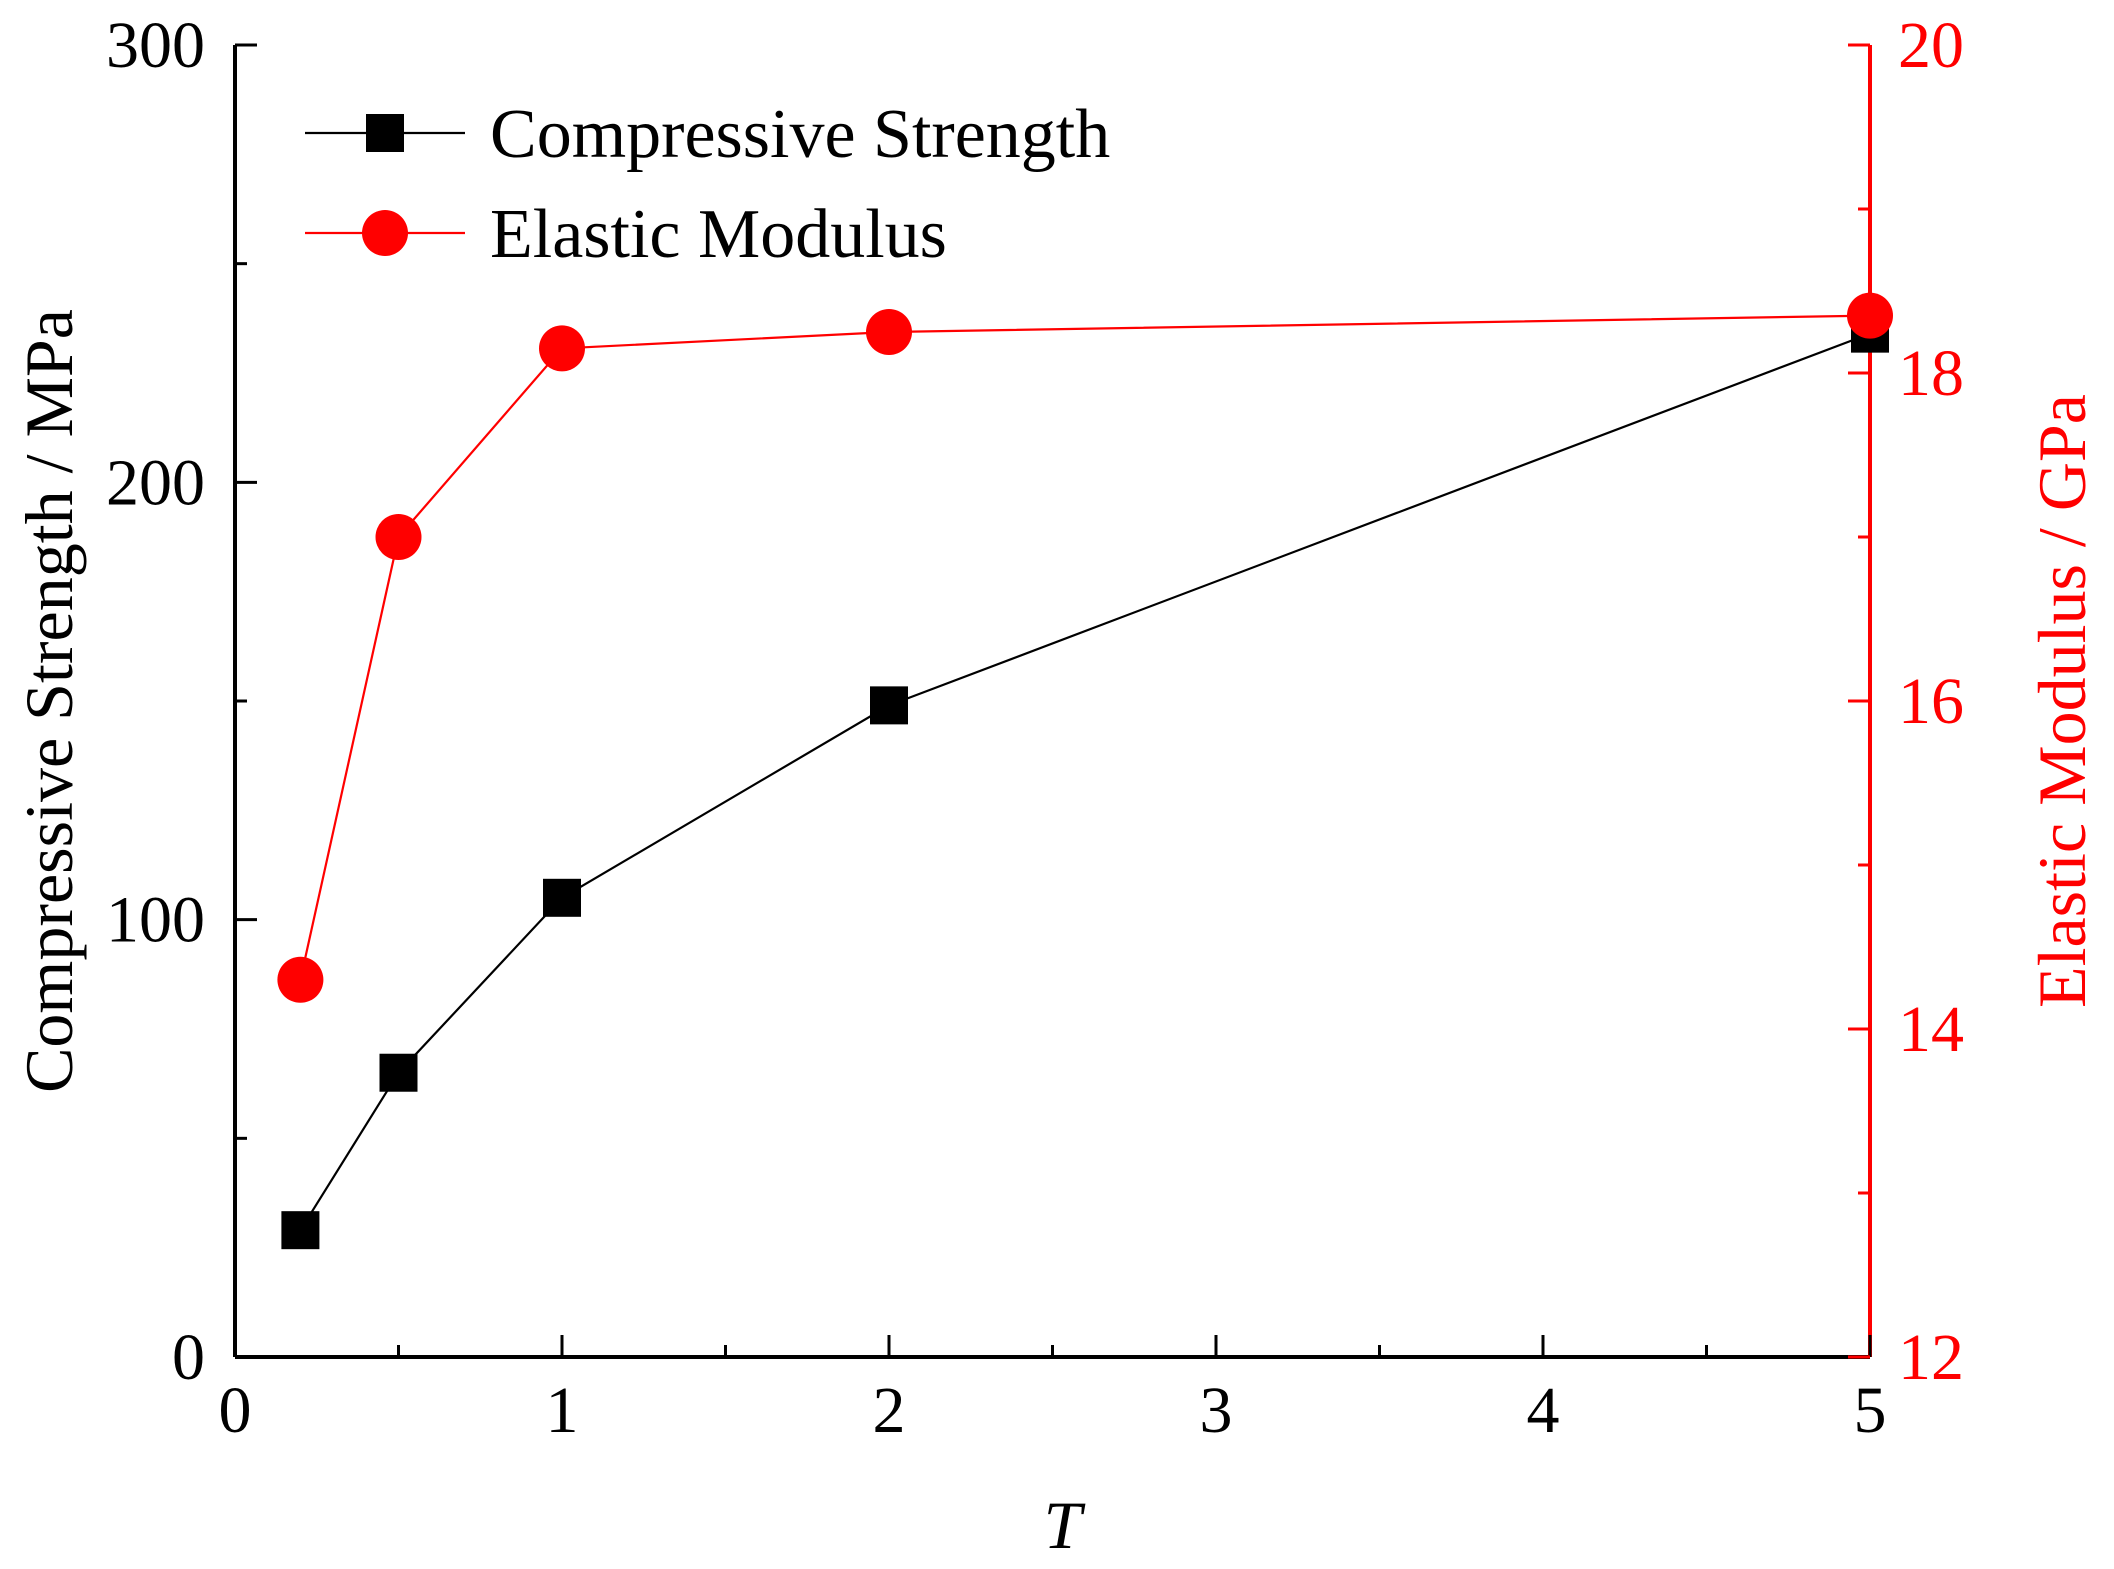 The height and width of the screenshot is (1569, 2114). I want to click on right-y-tick-label: 18, so click(1931, 373).